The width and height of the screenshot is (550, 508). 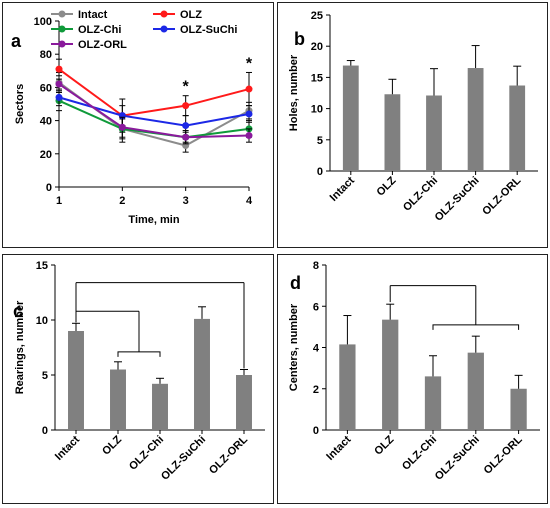 What do you see at coordinates (18, 311) in the screenshot?
I see `panel-label: c` at bounding box center [18, 311].